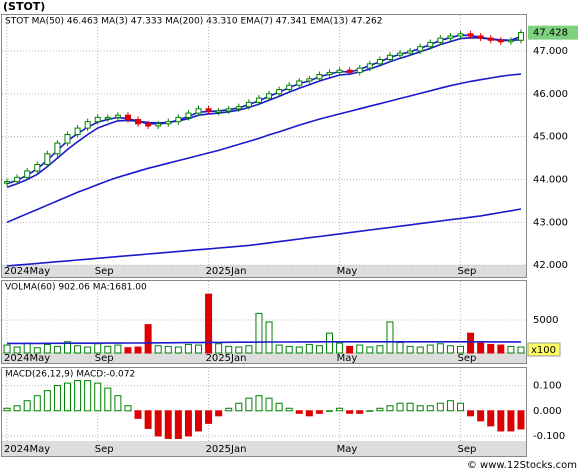 The width and height of the screenshot is (580, 471). I want to click on last-price-box, so click(553, 32).